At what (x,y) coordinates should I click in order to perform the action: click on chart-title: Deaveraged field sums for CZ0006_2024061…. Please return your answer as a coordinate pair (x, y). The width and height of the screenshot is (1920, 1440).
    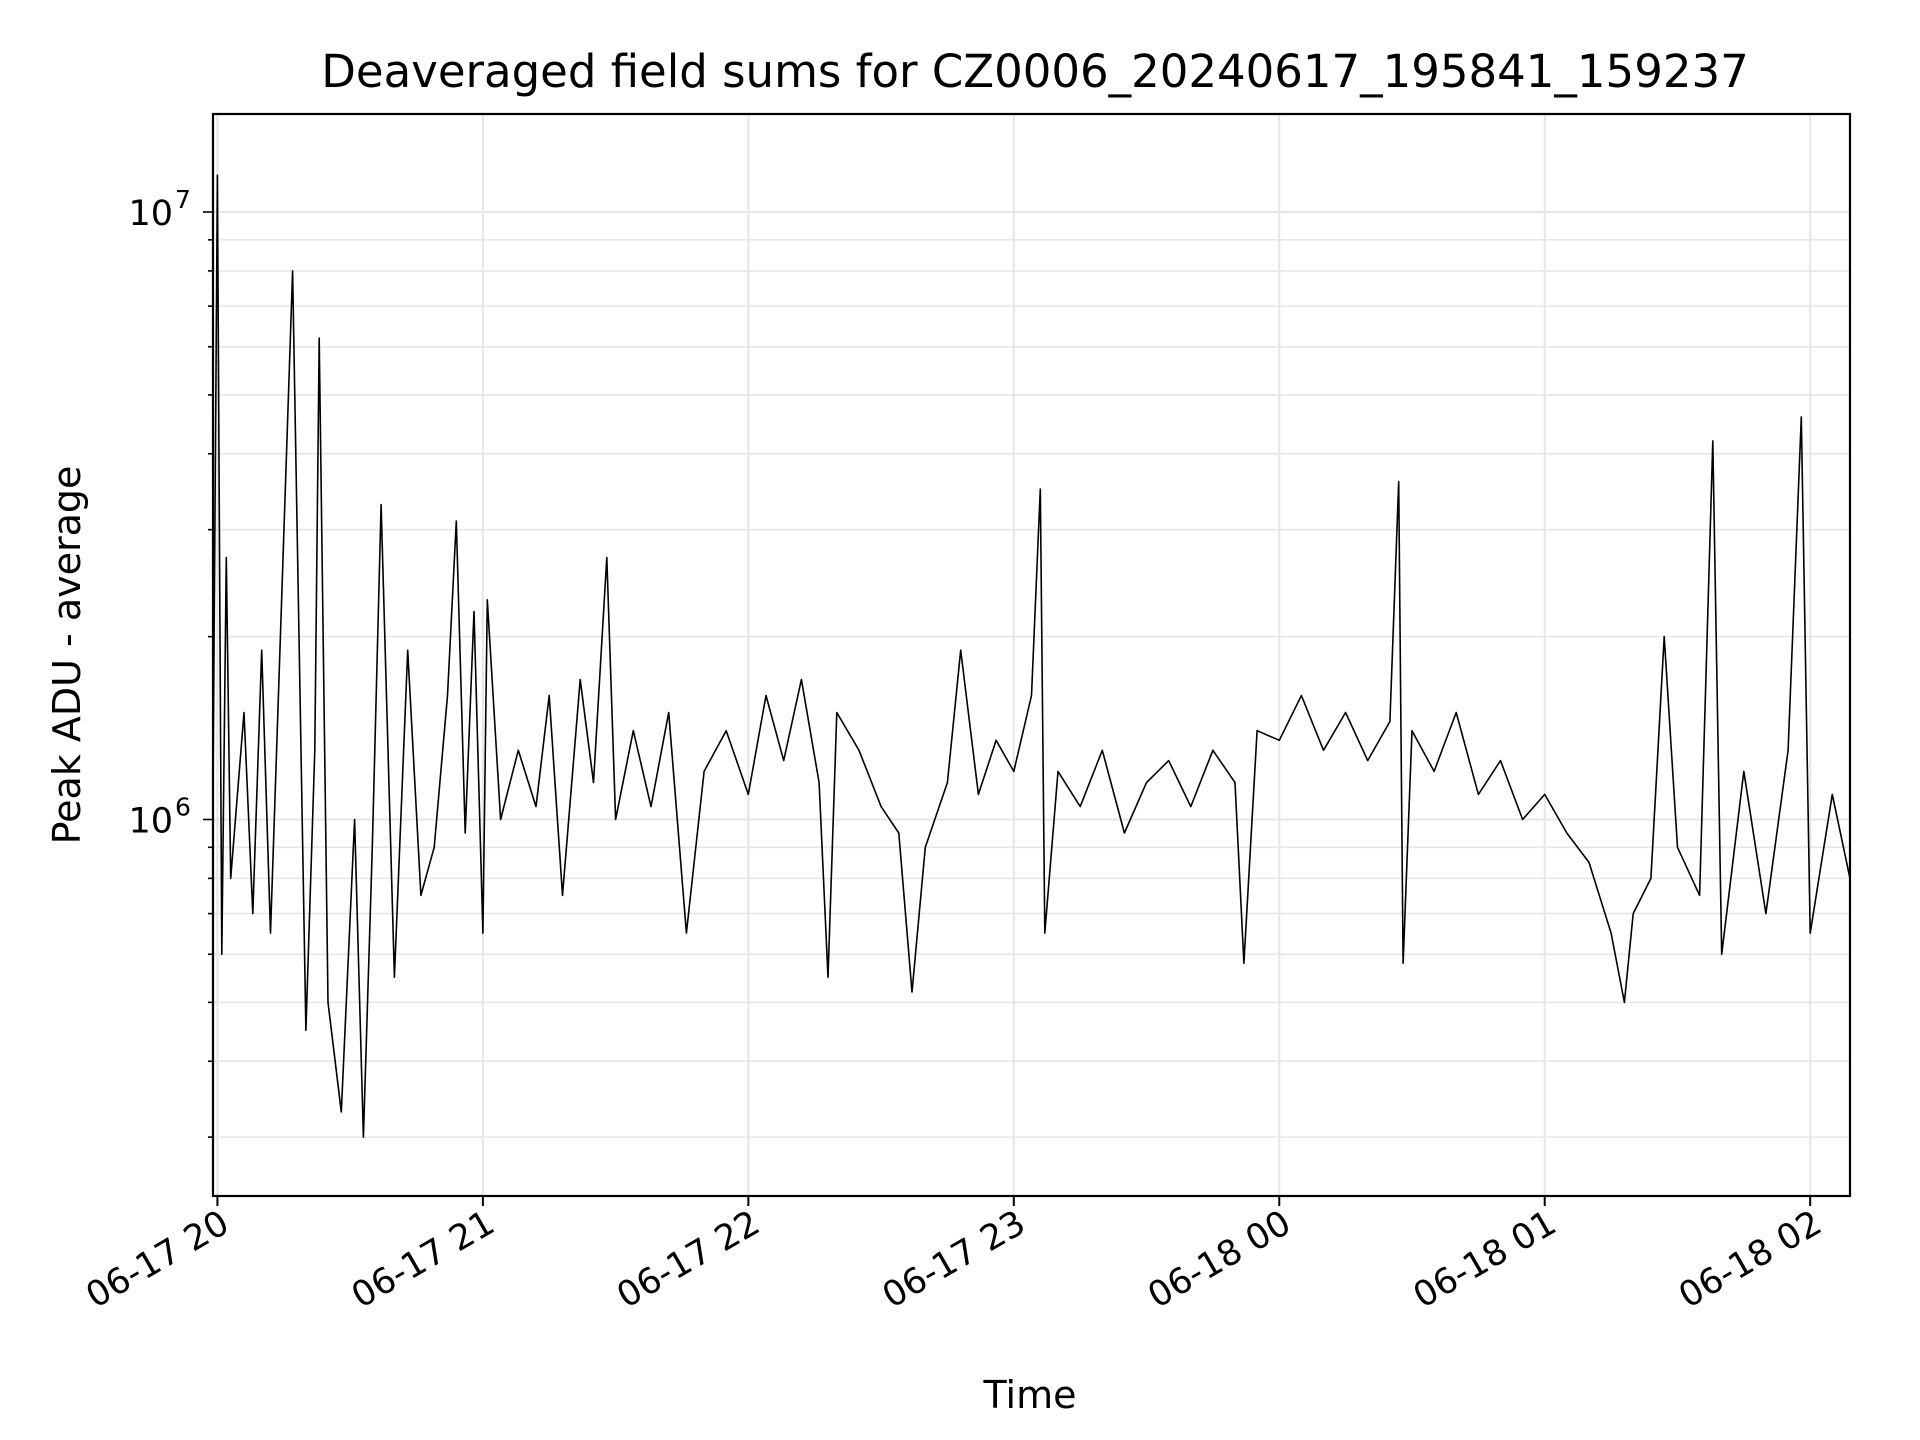
    Looking at the image, I should click on (1034, 71).